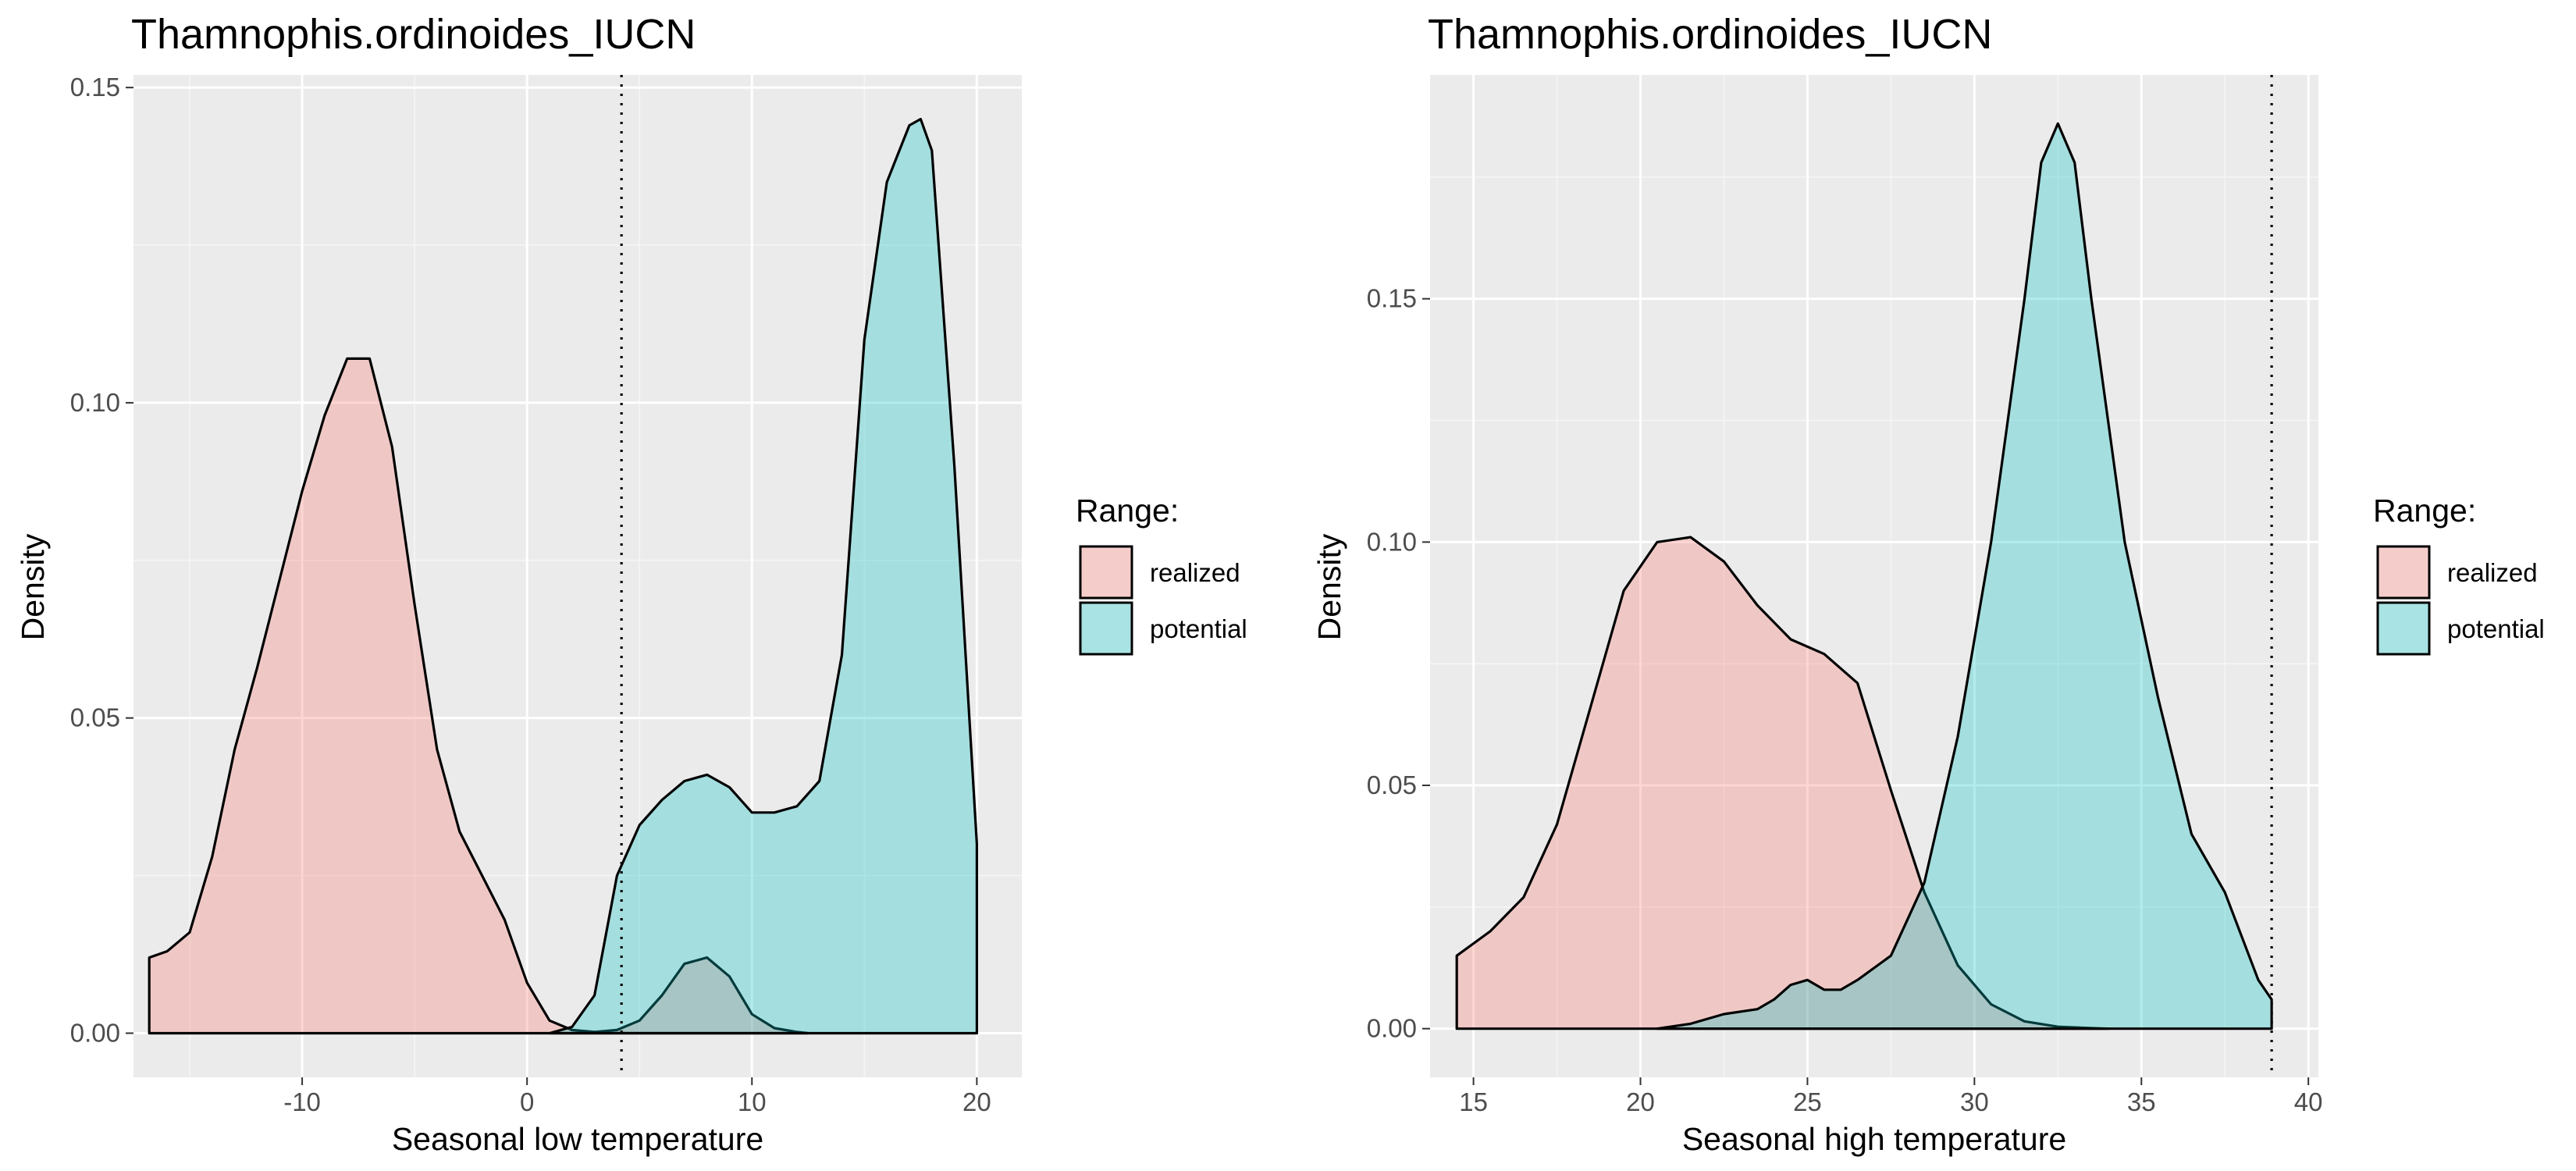 Image resolution: width=2576 pixels, height=1171 pixels. Describe the element at coordinates (527, 1101) in the screenshot. I see `x-tick-label: 0` at that location.